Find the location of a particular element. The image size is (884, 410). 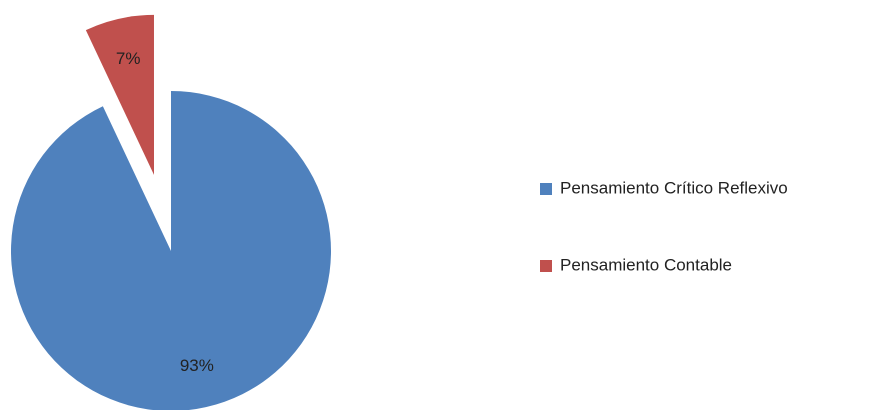

legend-label: Pensamiento Crítico Reflexivo is located at coordinates (674, 187).